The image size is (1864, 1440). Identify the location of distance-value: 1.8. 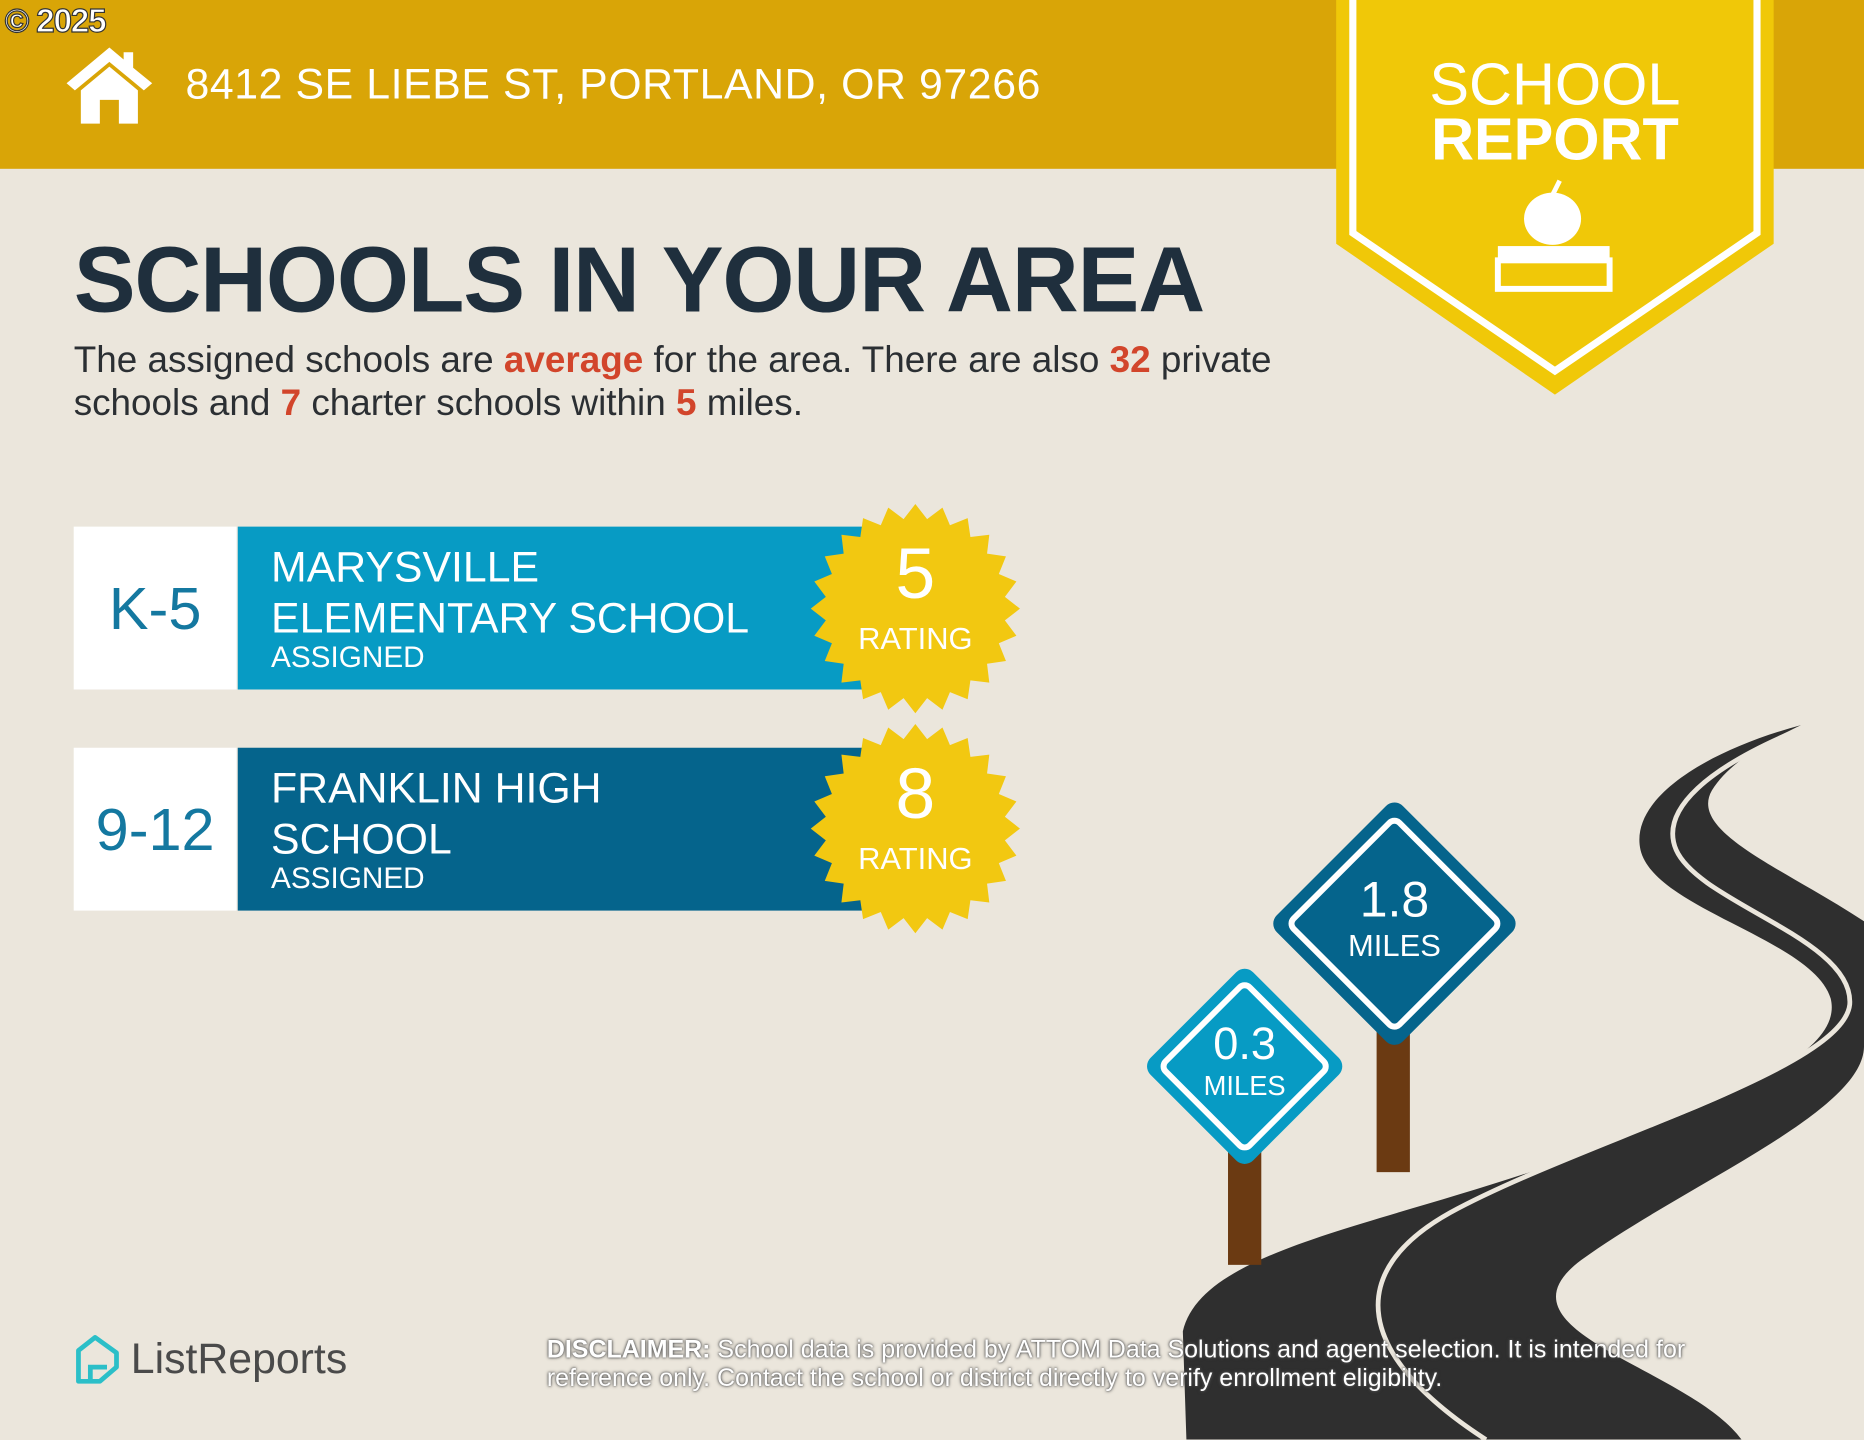
(1394, 899).